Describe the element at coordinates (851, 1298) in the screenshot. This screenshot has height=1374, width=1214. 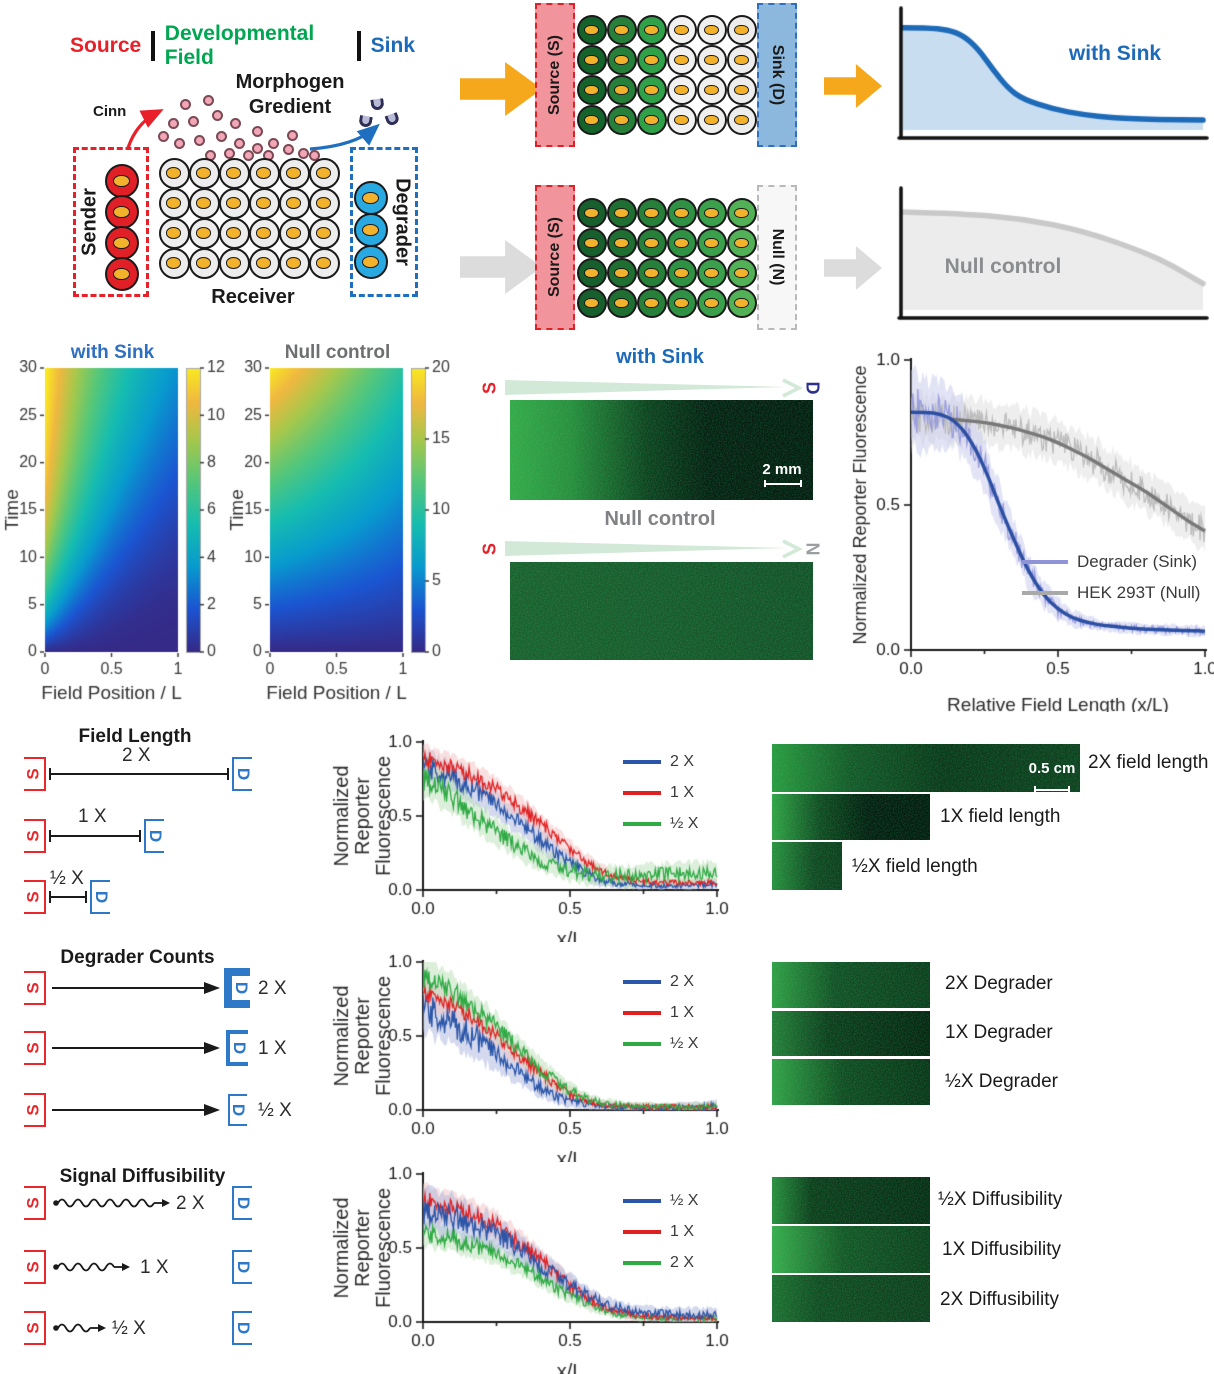
I see `diffusibility-2x-image` at that location.